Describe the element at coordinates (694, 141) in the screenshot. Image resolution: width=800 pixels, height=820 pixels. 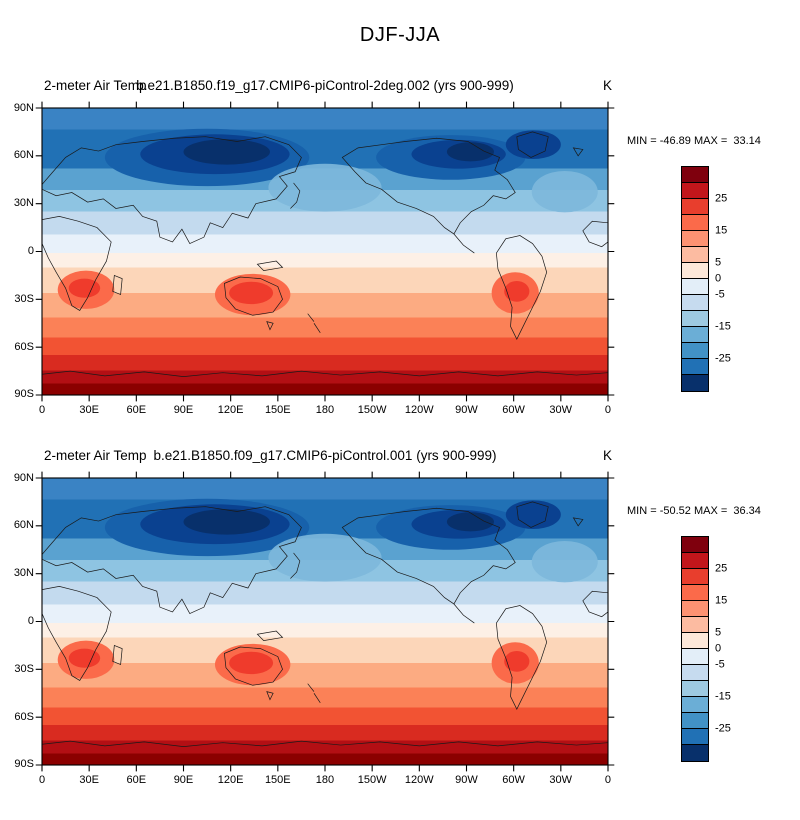
I see `min-max-stats: MIN = -46.89 MAX = 33.14` at that location.